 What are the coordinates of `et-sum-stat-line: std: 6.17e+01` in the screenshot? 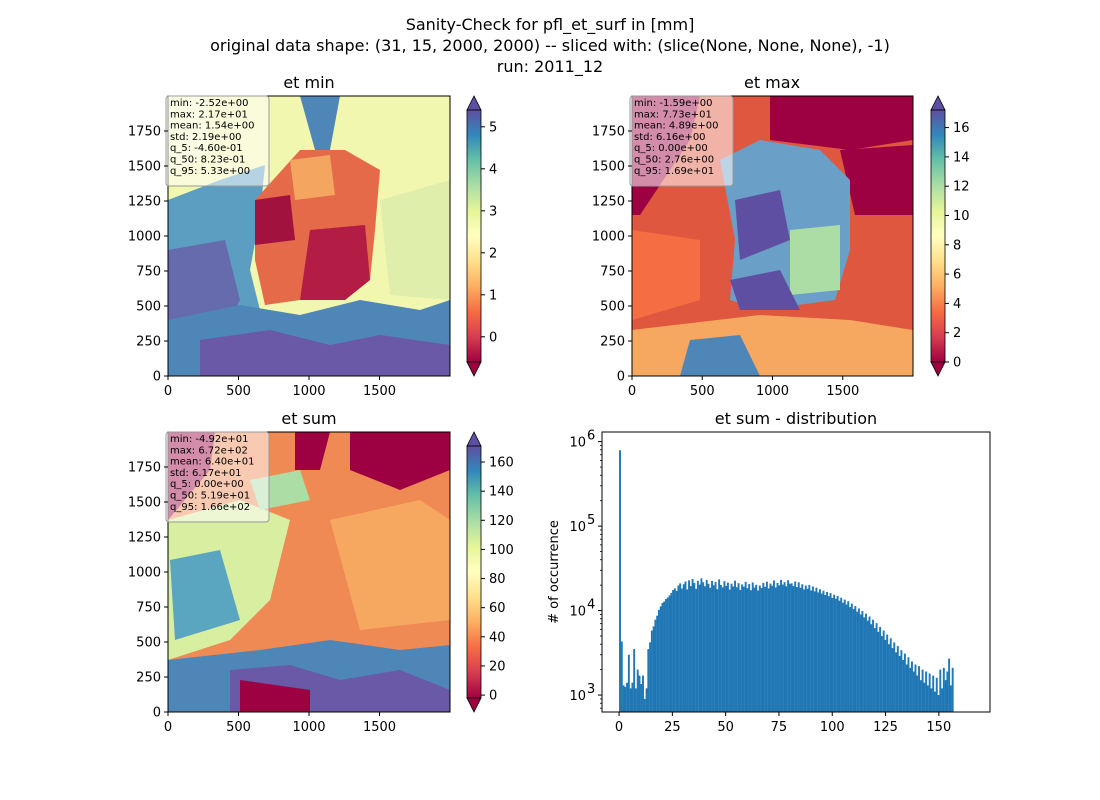 It's located at (206, 473).